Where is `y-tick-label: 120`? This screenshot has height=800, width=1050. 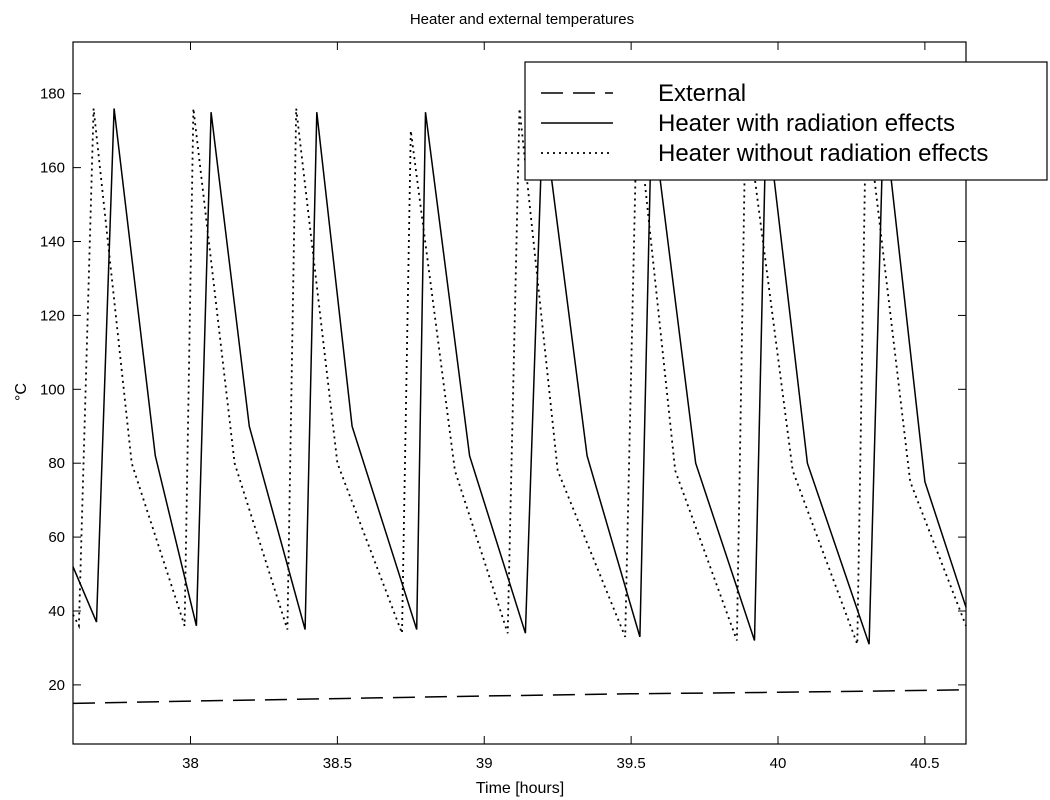
y-tick-label: 120 is located at coordinates (52, 315).